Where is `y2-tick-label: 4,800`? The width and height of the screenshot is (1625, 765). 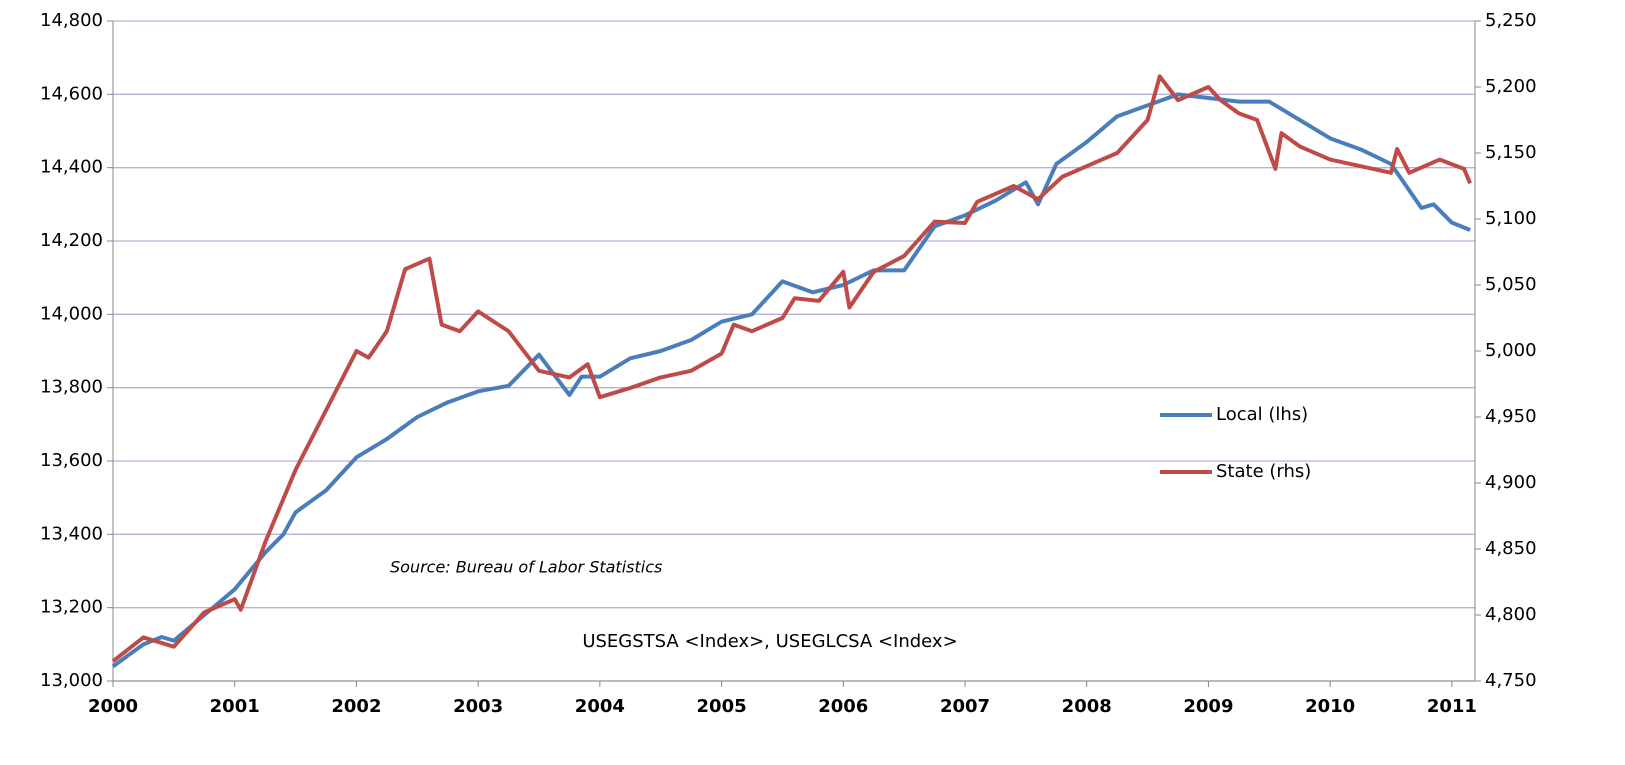 y2-tick-label: 4,800 is located at coordinates (1511, 614).